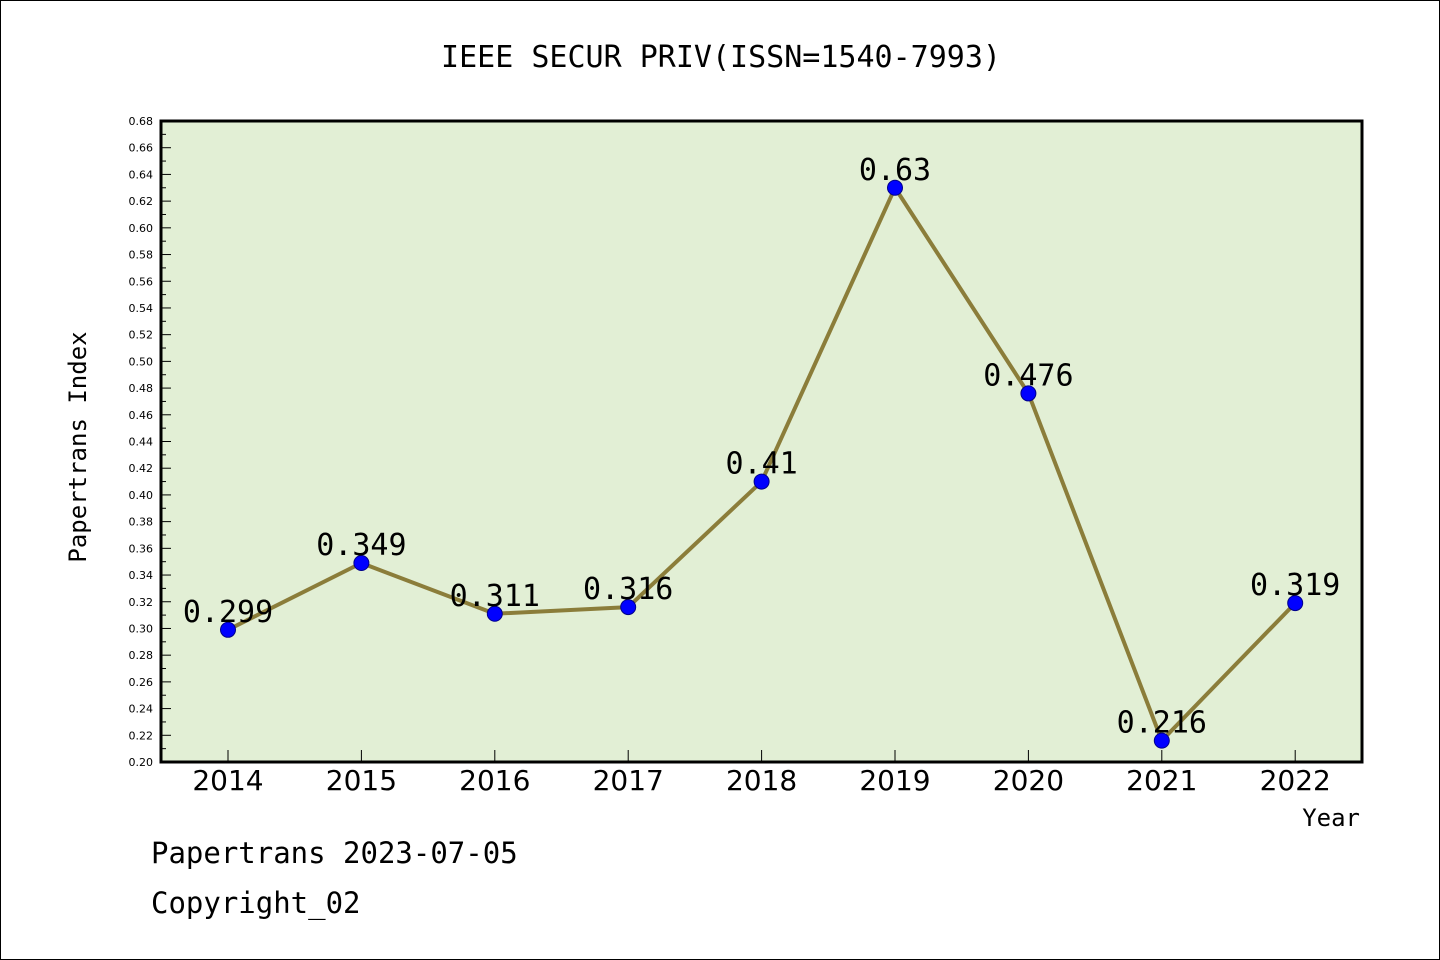 The width and height of the screenshot is (1440, 960). What do you see at coordinates (141, 415) in the screenshot?
I see `y-tick-label: 0.46` at bounding box center [141, 415].